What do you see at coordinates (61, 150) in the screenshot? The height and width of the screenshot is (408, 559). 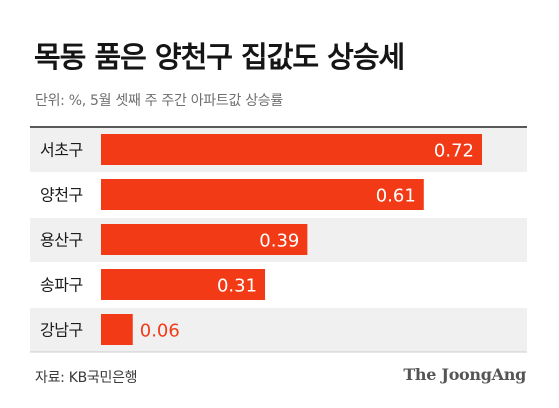 I see `category-label: 서초구` at bounding box center [61, 150].